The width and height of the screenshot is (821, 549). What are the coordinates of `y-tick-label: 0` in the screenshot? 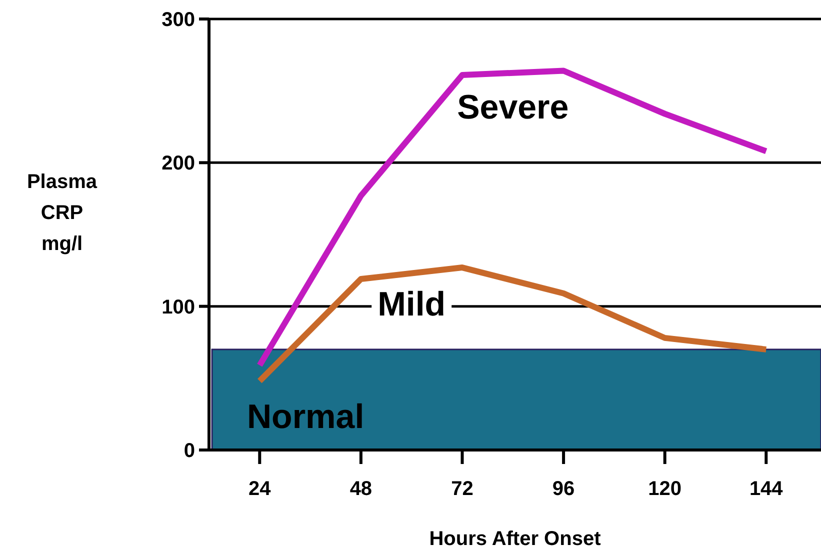 It's located at (189, 451).